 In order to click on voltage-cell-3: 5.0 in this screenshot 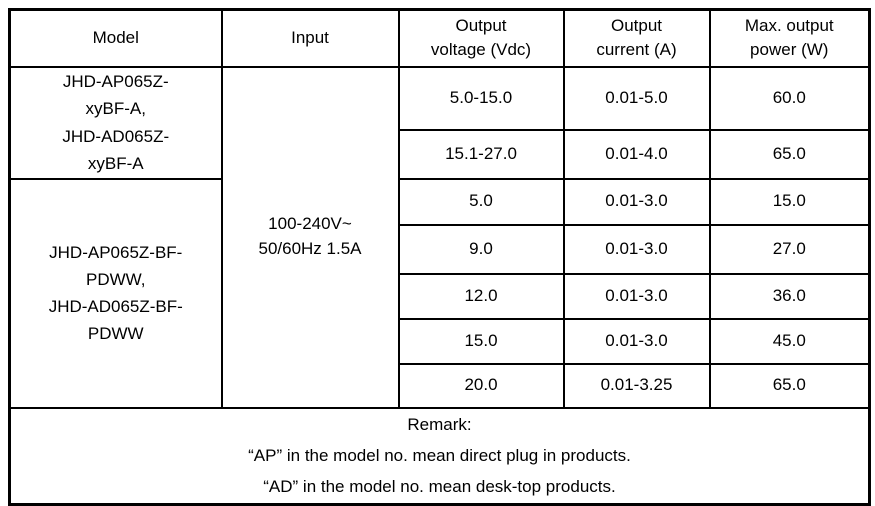, I will do `click(481, 201)`.